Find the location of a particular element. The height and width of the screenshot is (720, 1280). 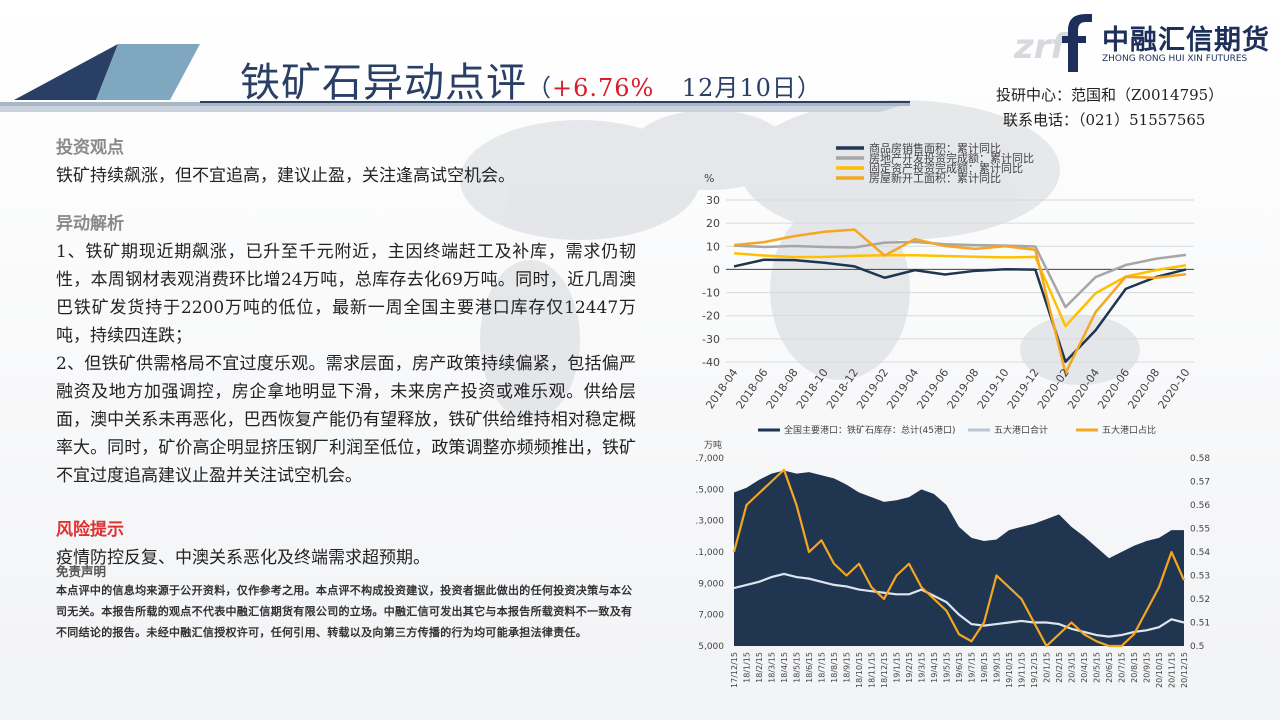

x-tick-label: 19/5/15 is located at coordinates (947, 667).